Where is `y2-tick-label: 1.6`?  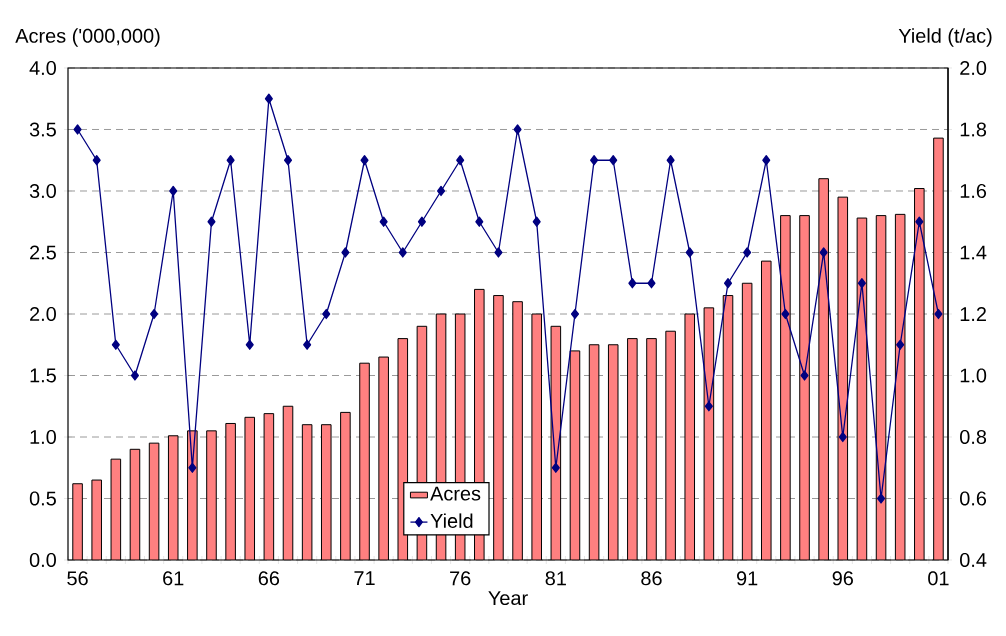 y2-tick-label: 1.6 is located at coordinates (973, 191).